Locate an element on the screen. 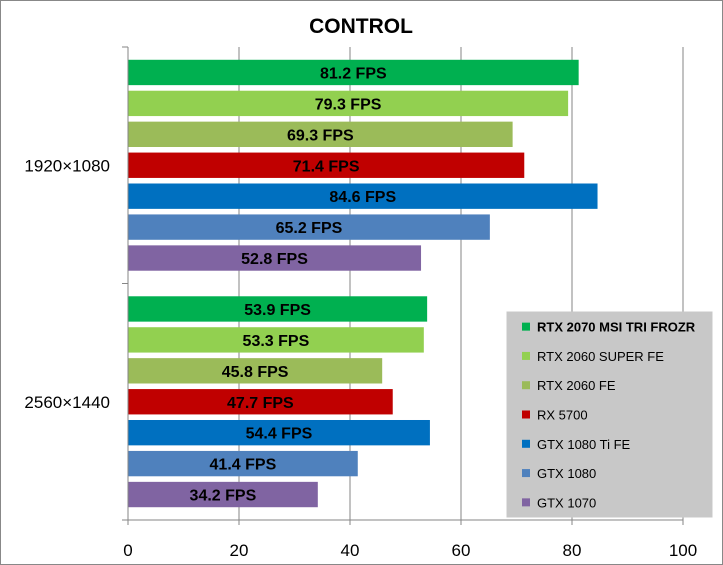 This screenshot has height=565, width=723. data-label: 34.2 FPS is located at coordinates (223, 496).